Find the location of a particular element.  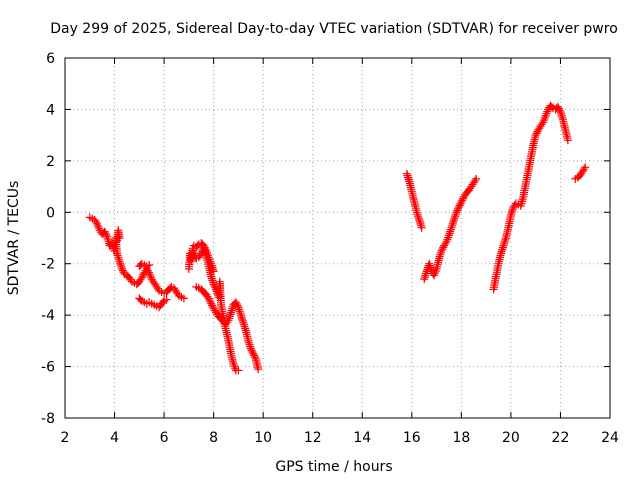

y-tick-label: -6 is located at coordinates (48, 368).